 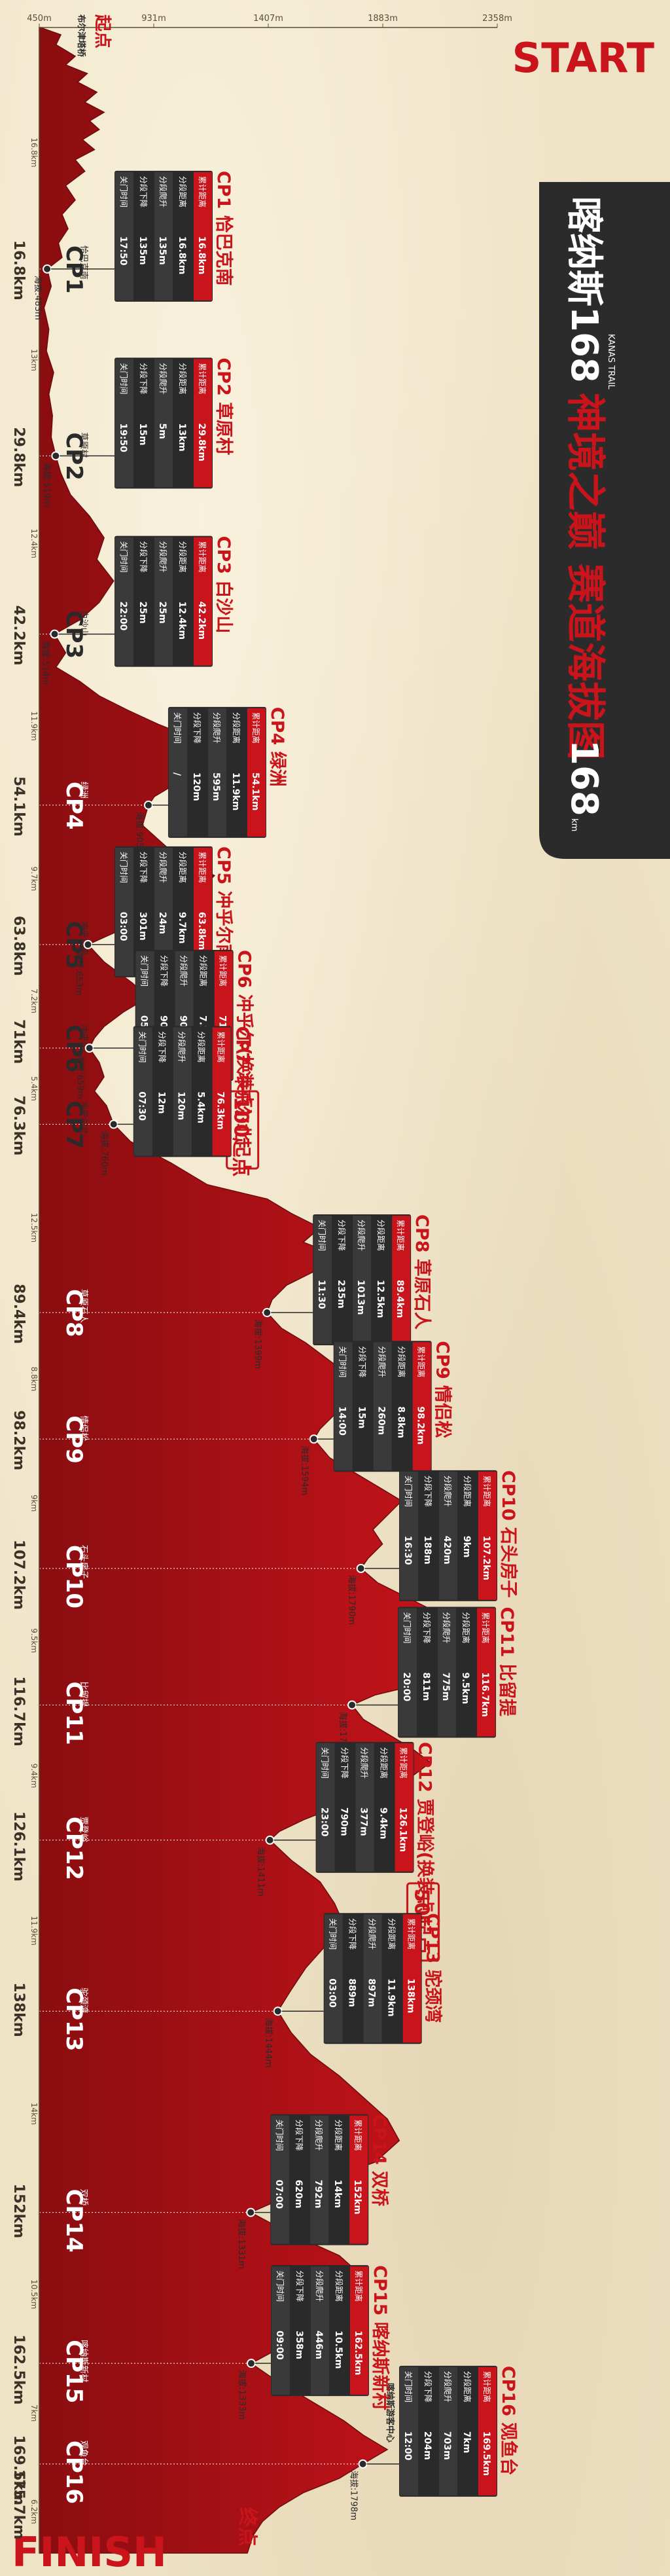 I want to click on checkpoint-altitude: 海拔:653m, so click(x=78, y=973).